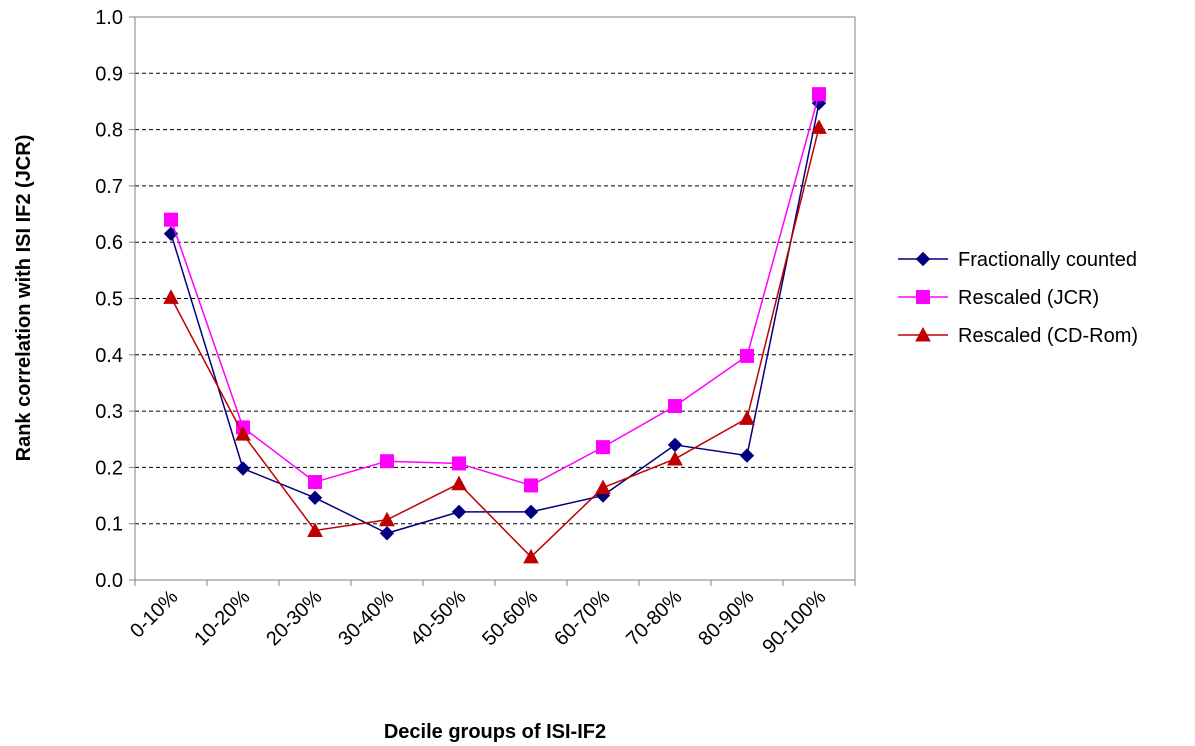 The height and width of the screenshot is (746, 1195). What do you see at coordinates (109, 131) in the screenshot?
I see `y-tick-label: 0.8` at bounding box center [109, 131].